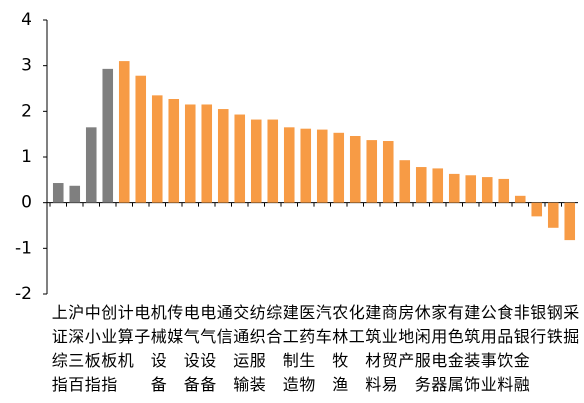 The width and height of the screenshot is (584, 403). Describe the element at coordinates (503, 352) in the screenshot. I see `x-tick-label: 食品饮料` at that location.